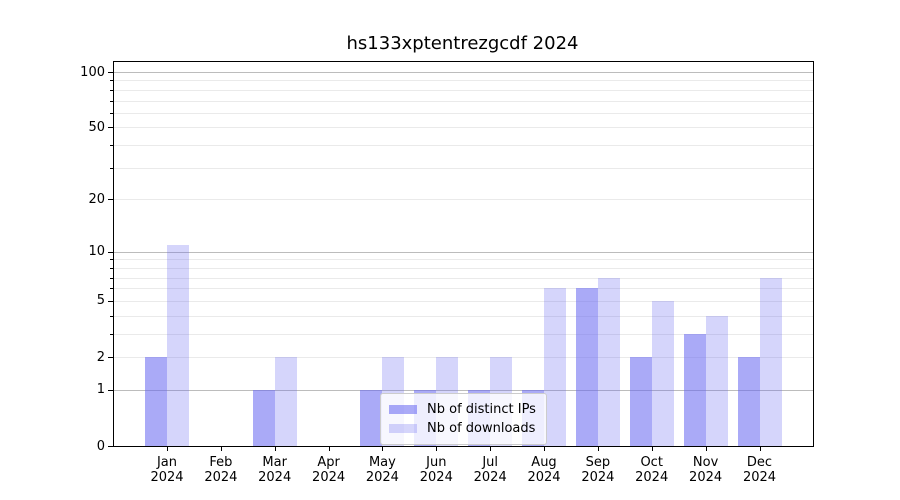  Describe the element at coordinates (544, 448) in the screenshot. I see `x-tick-aug` at that location.